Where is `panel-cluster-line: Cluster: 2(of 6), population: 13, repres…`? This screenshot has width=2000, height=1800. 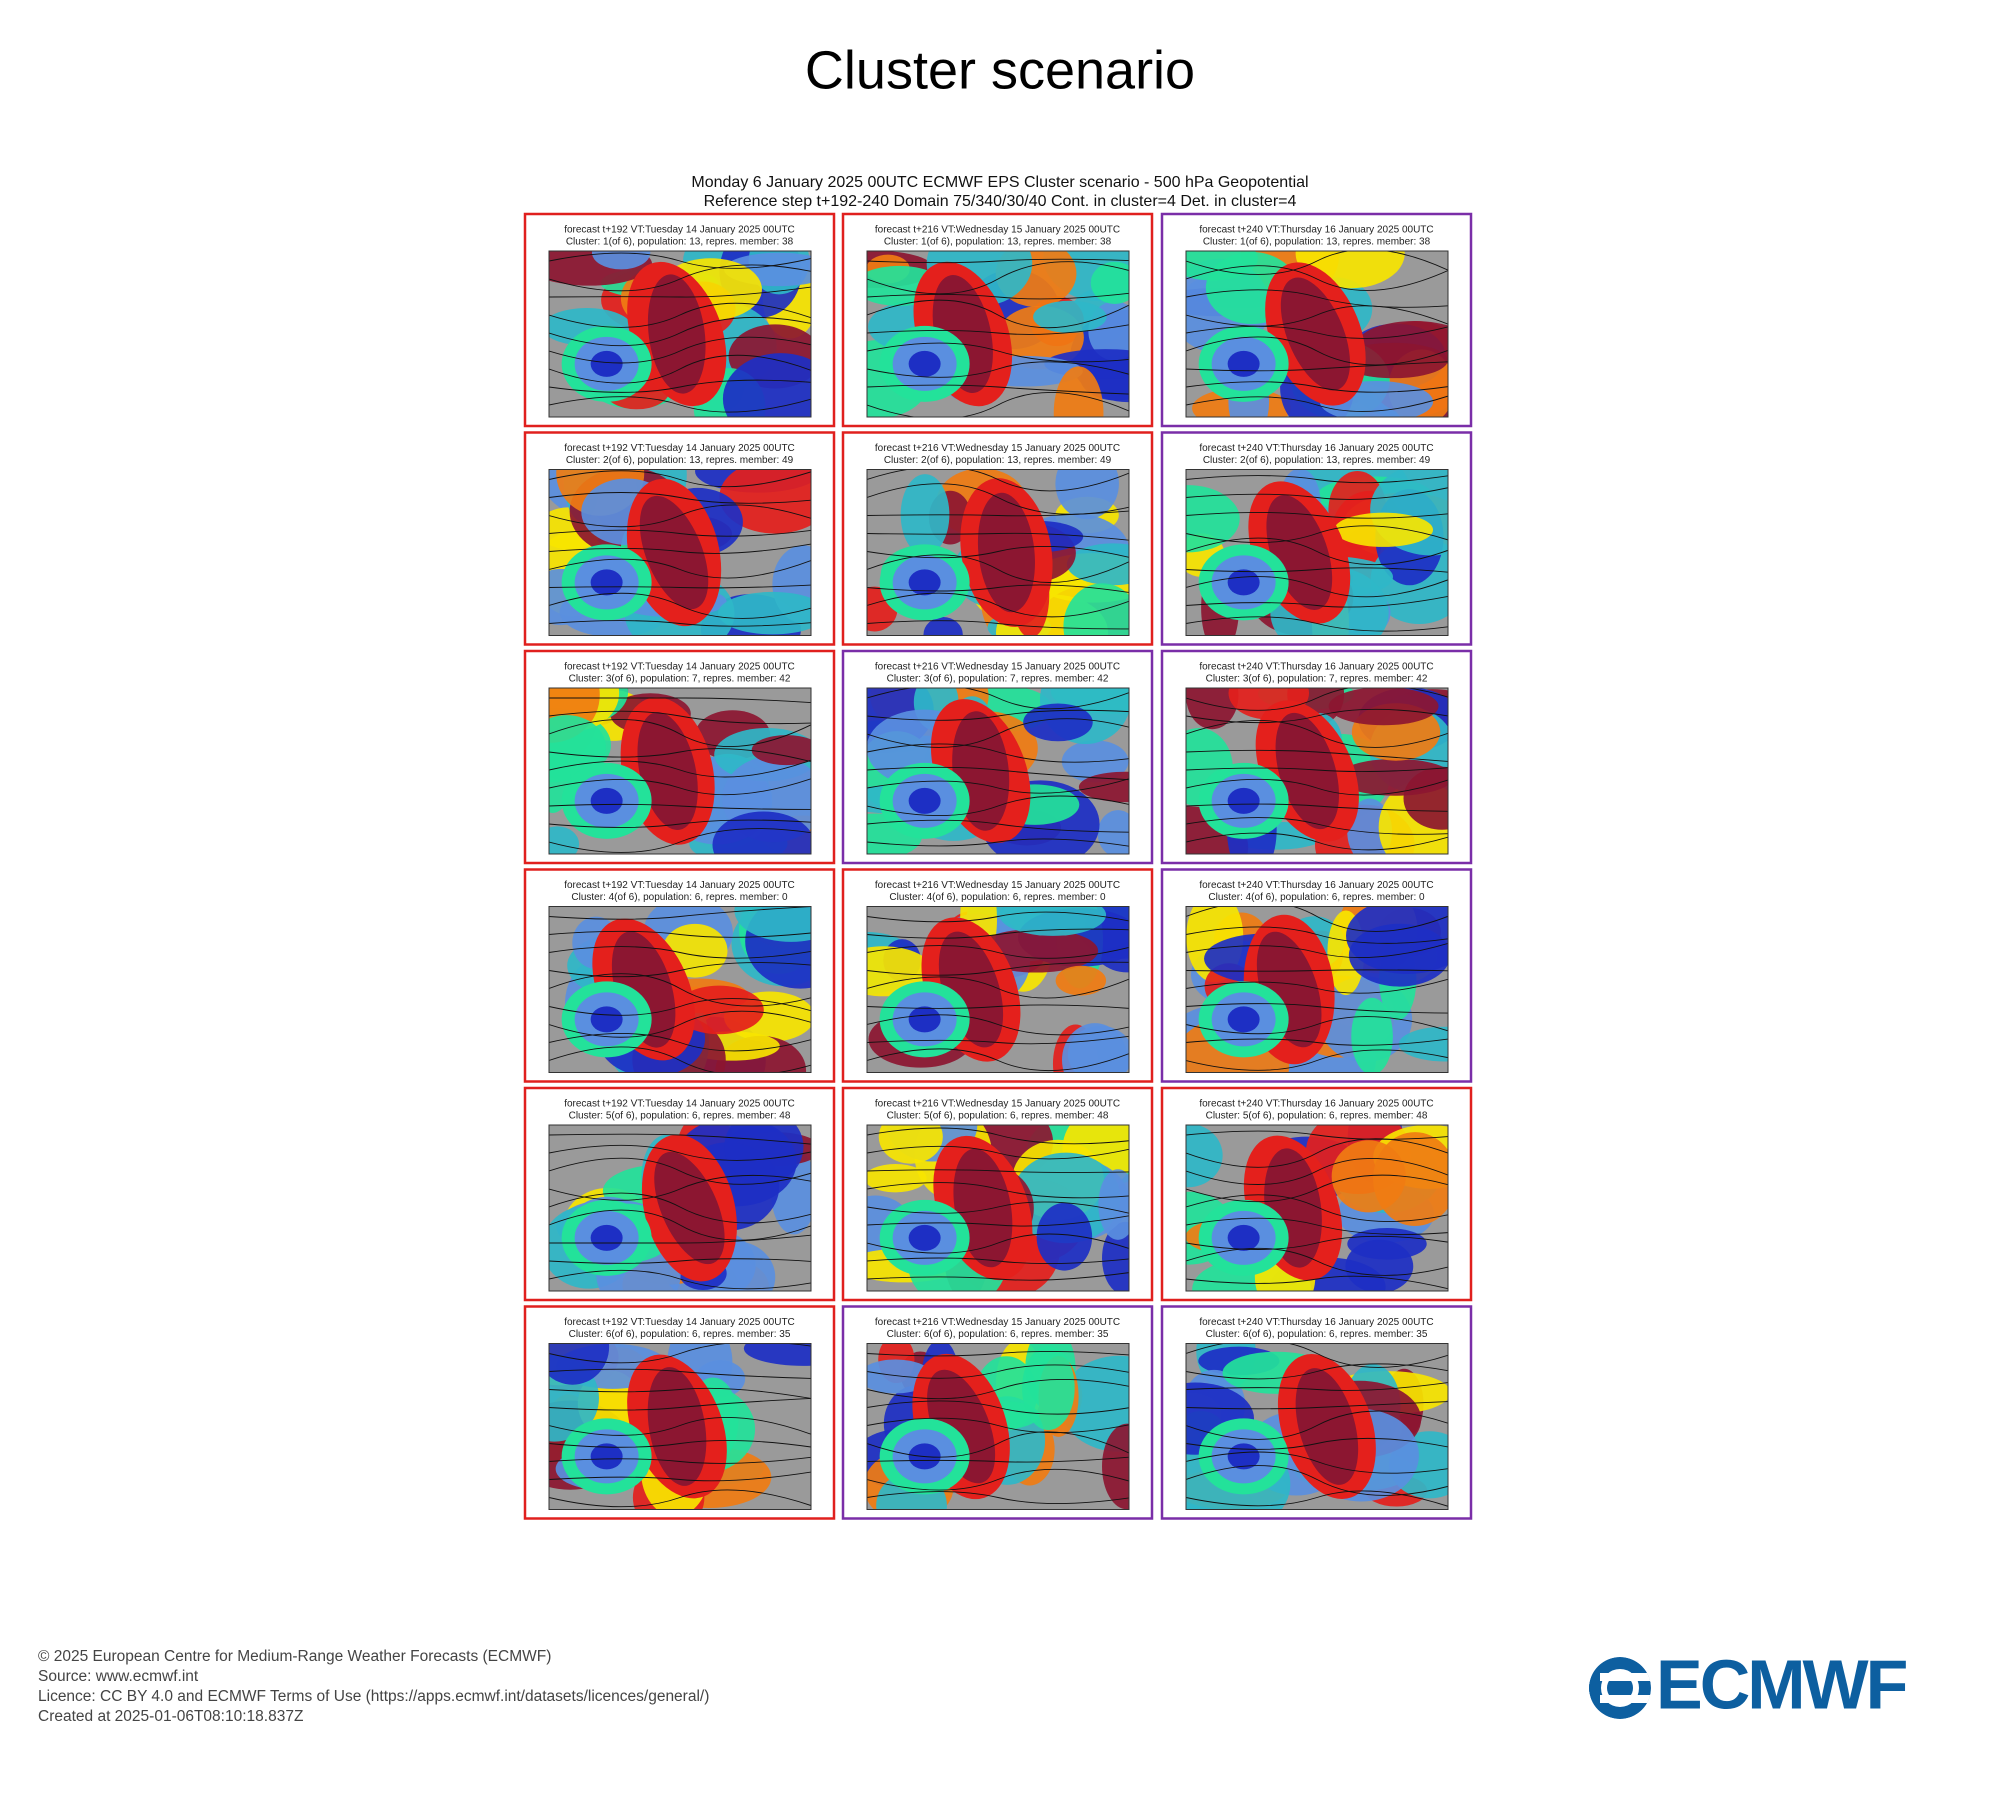 panel-cluster-line: Cluster: 2(of 6), population: 13, repres… is located at coordinates (680, 460).